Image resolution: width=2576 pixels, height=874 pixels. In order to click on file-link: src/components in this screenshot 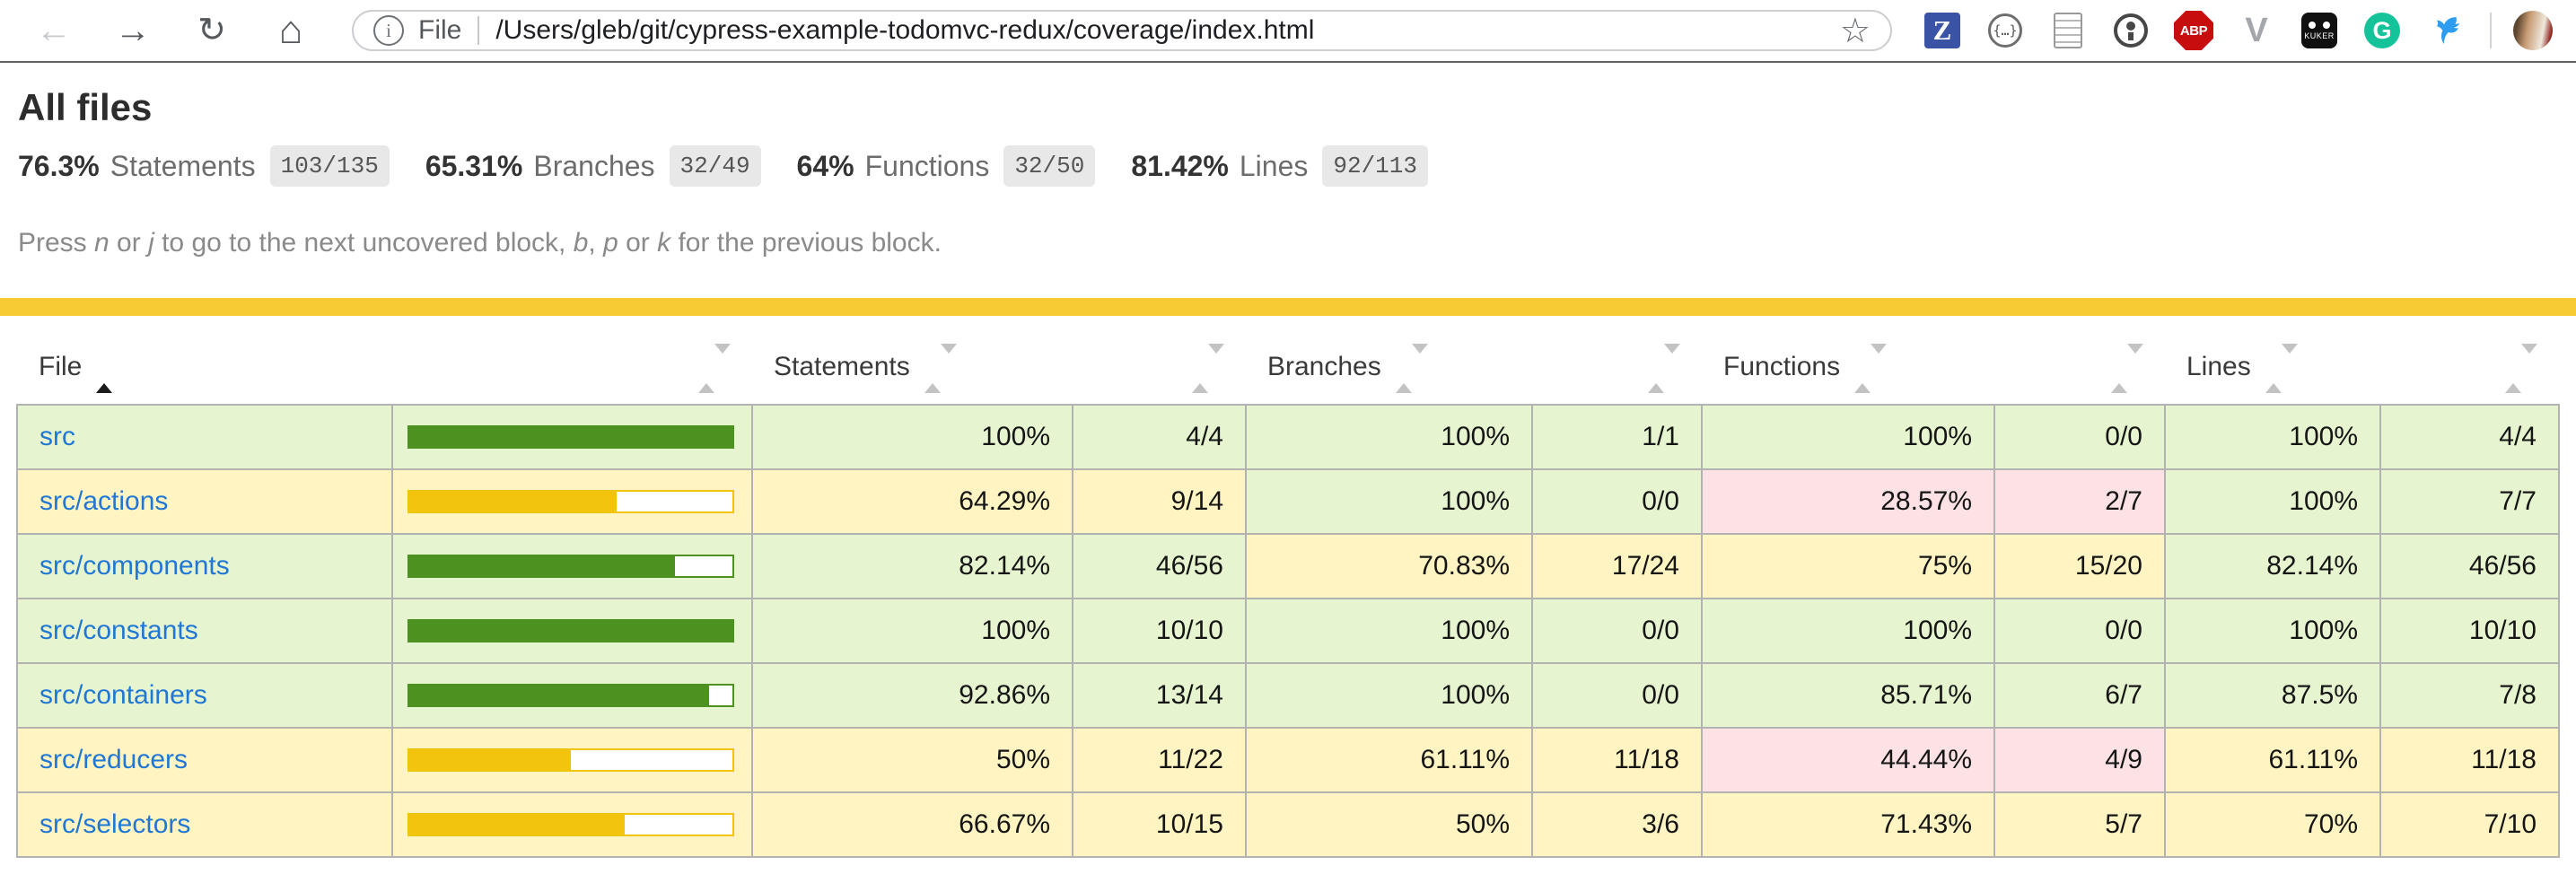, I will do `click(134, 566)`.